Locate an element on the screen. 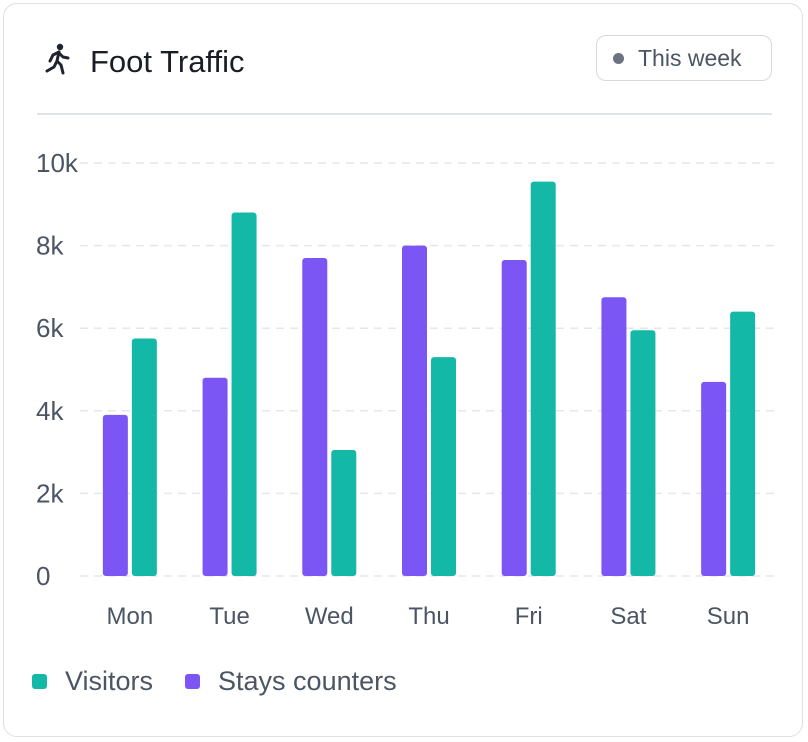 This screenshot has height=742, width=808. legend-item-stays: Stays counters is located at coordinates (291, 681).